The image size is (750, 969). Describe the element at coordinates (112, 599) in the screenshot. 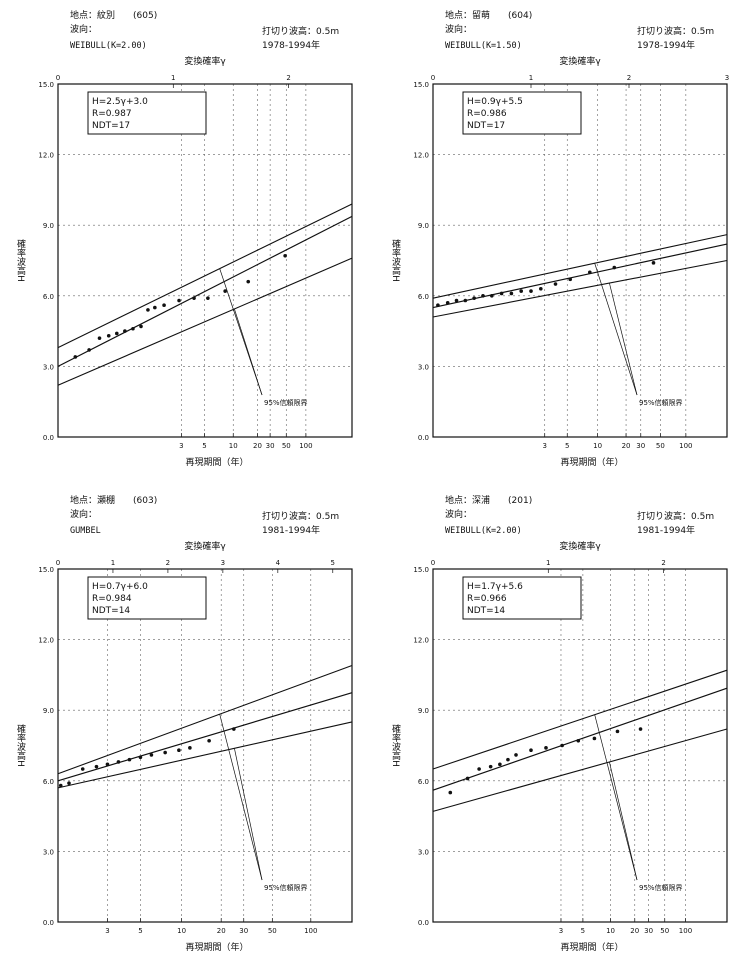

I see `stats-line: R=0.984` at that location.